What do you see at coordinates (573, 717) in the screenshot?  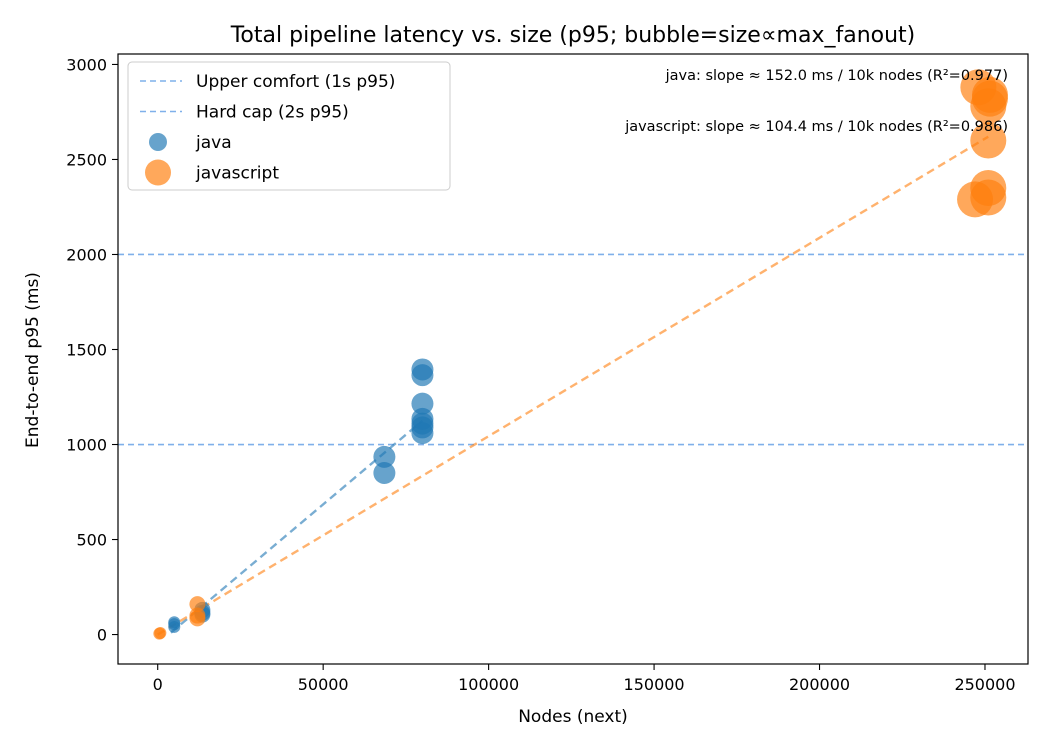 I see `x-axis-label: Nodes (next)` at bounding box center [573, 717].